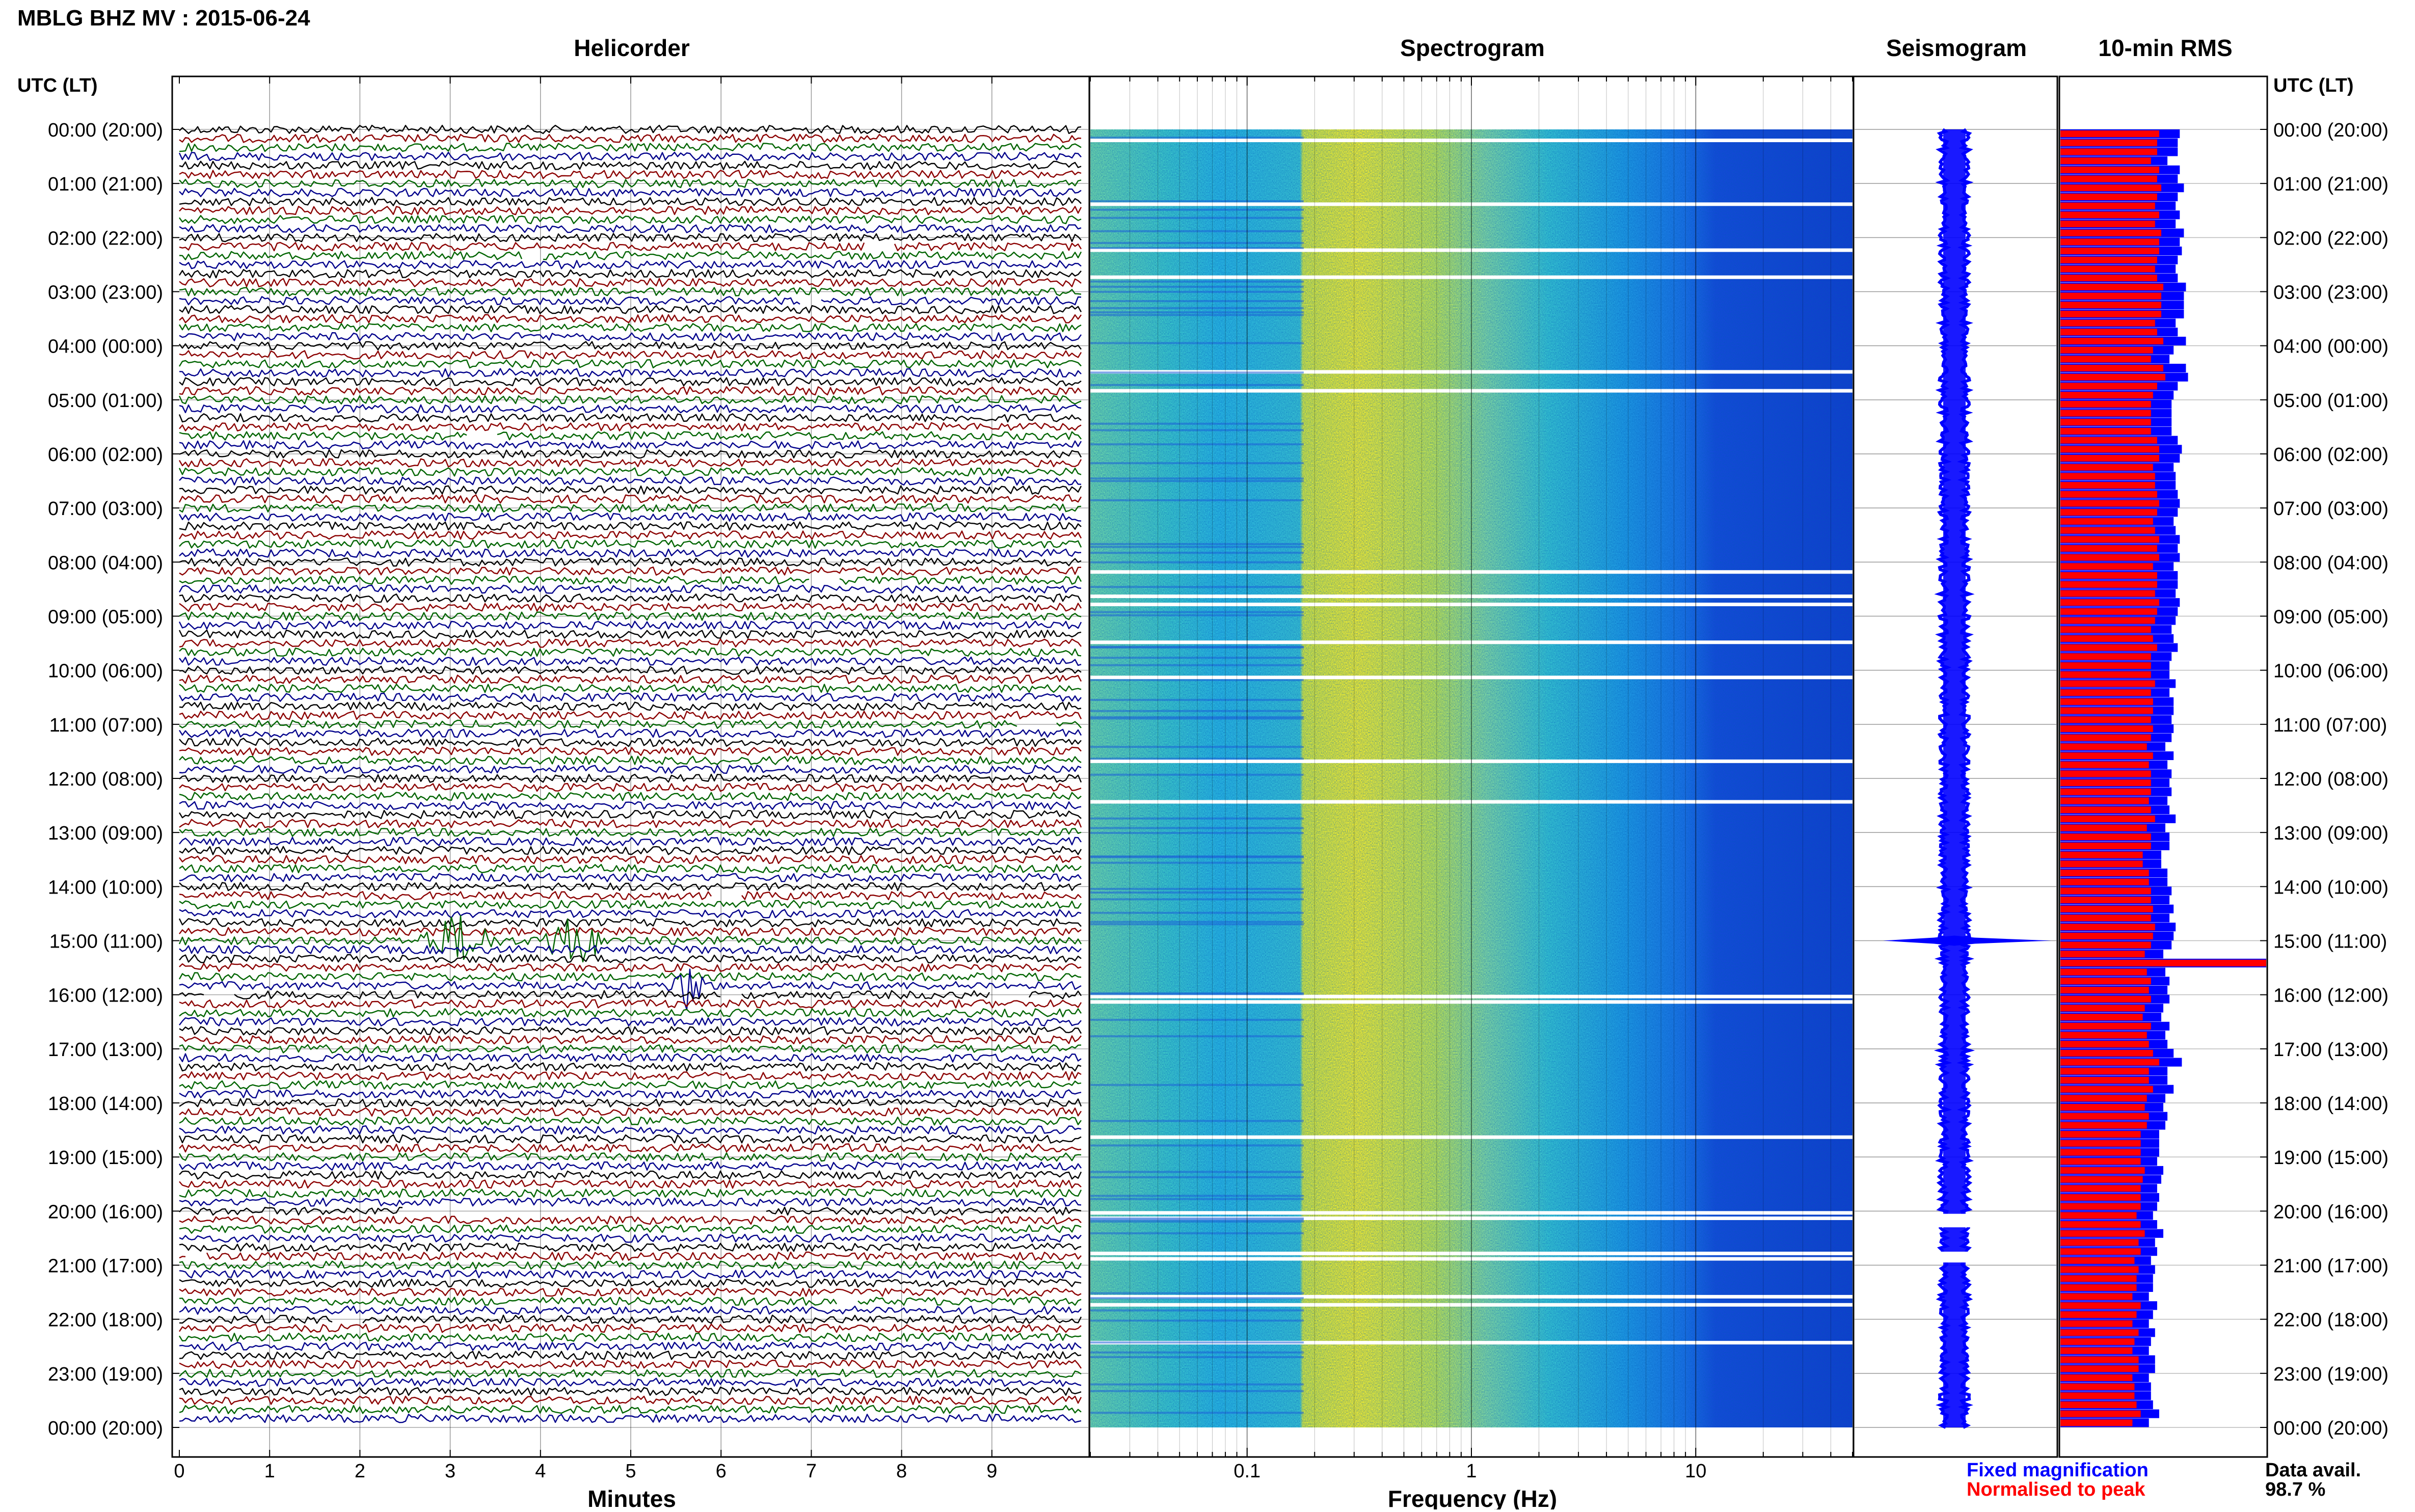 This screenshot has height=1512, width=2415. I want to click on helicorder-minute-tick-label: 7, so click(812, 1471).